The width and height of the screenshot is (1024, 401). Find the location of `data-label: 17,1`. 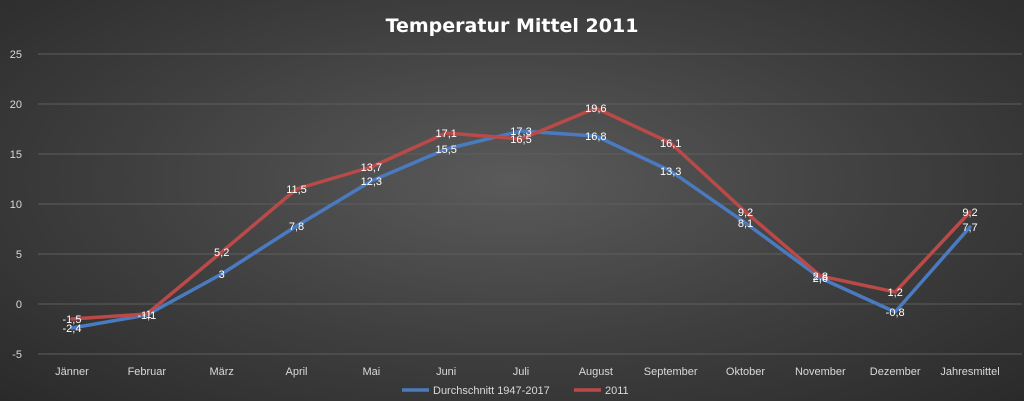

data-label: 17,1 is located at coordinates (445, 134).